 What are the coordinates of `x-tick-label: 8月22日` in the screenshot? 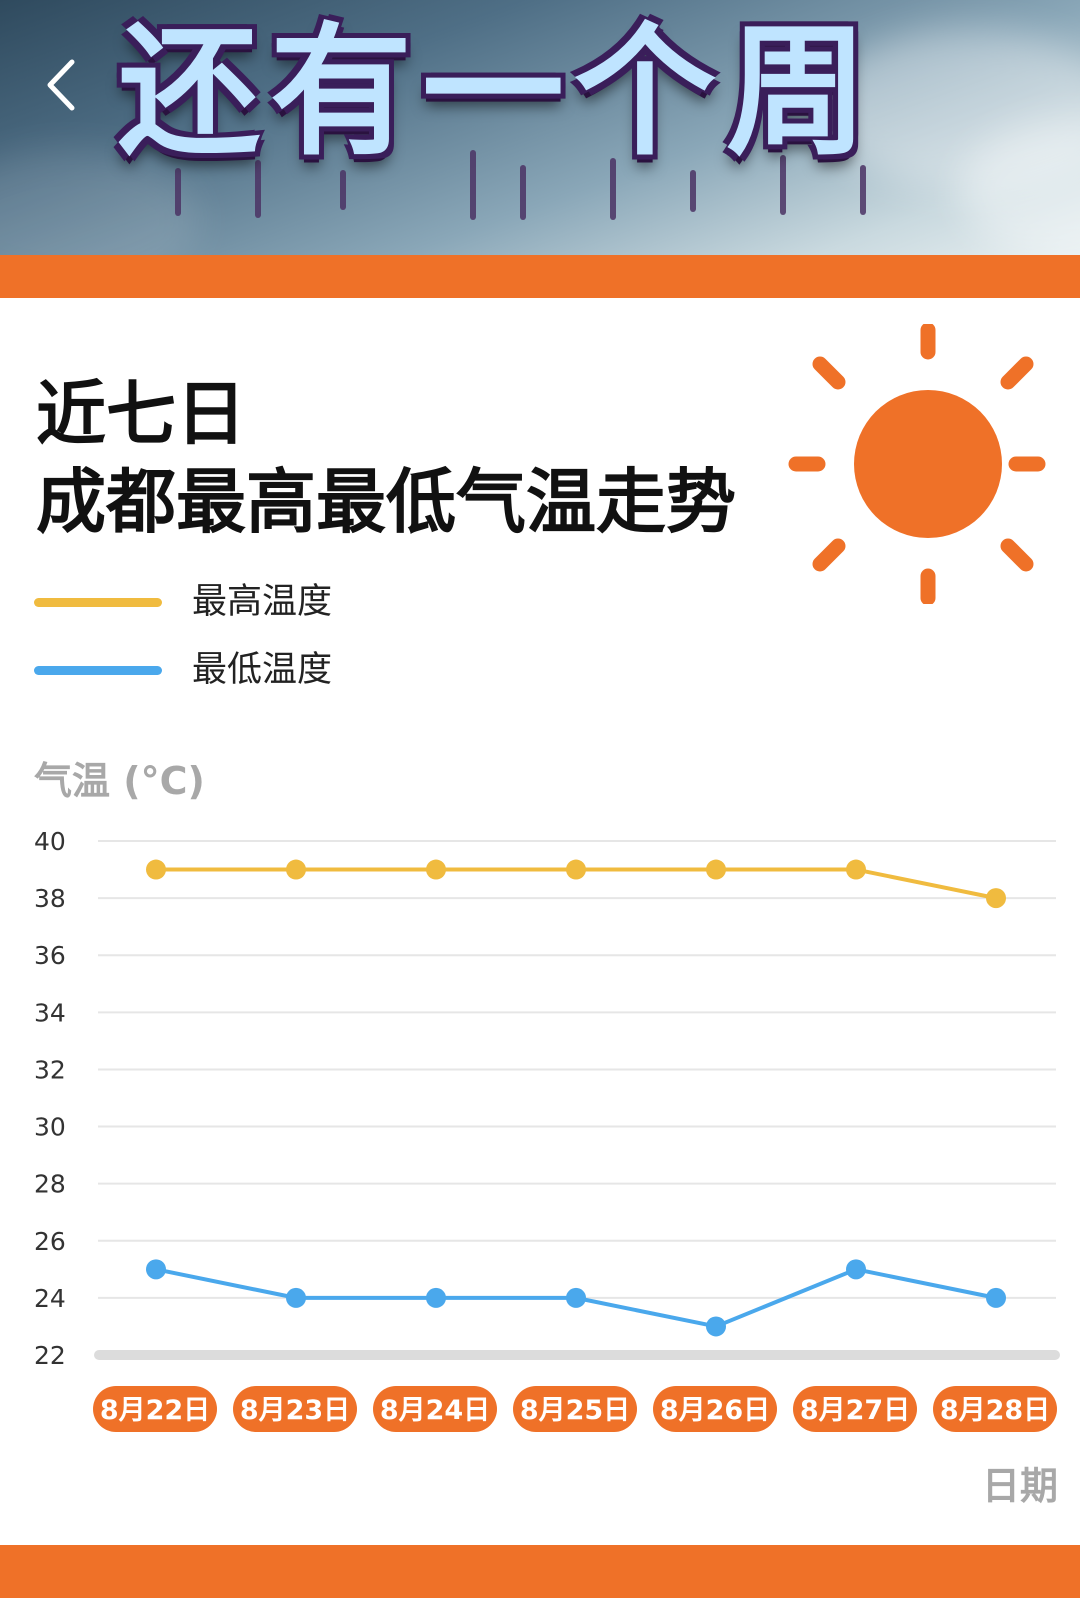 It's located at (155, 1410).